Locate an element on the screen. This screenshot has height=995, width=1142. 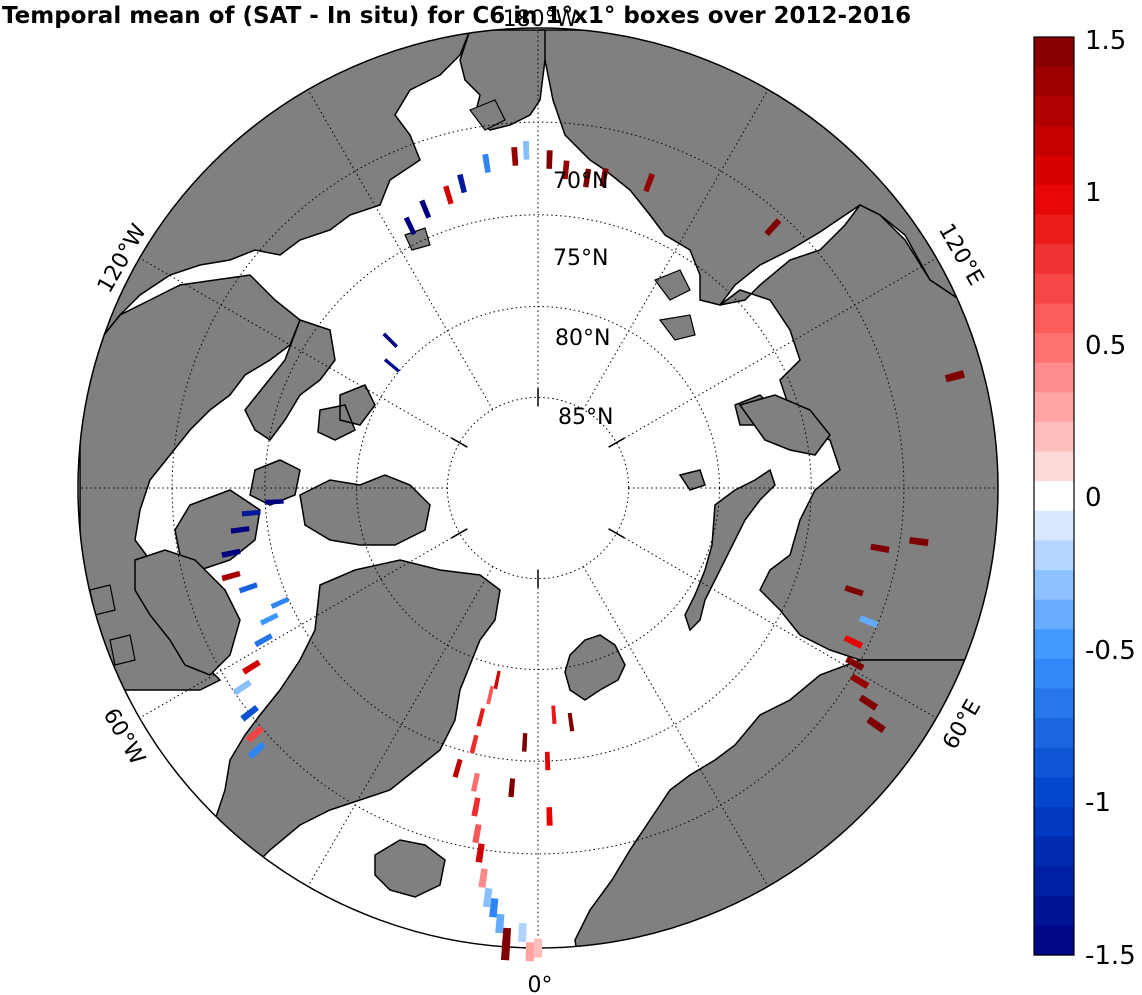
lat-label-85: 85°N is located at coordinates (585, 417).